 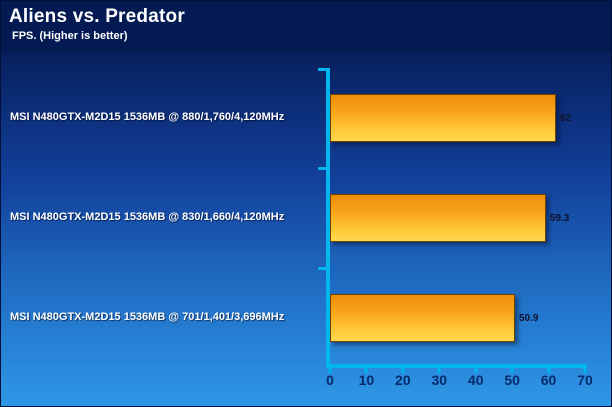 I want to click on x-tick-label: 10, so click(x=366, y=380).